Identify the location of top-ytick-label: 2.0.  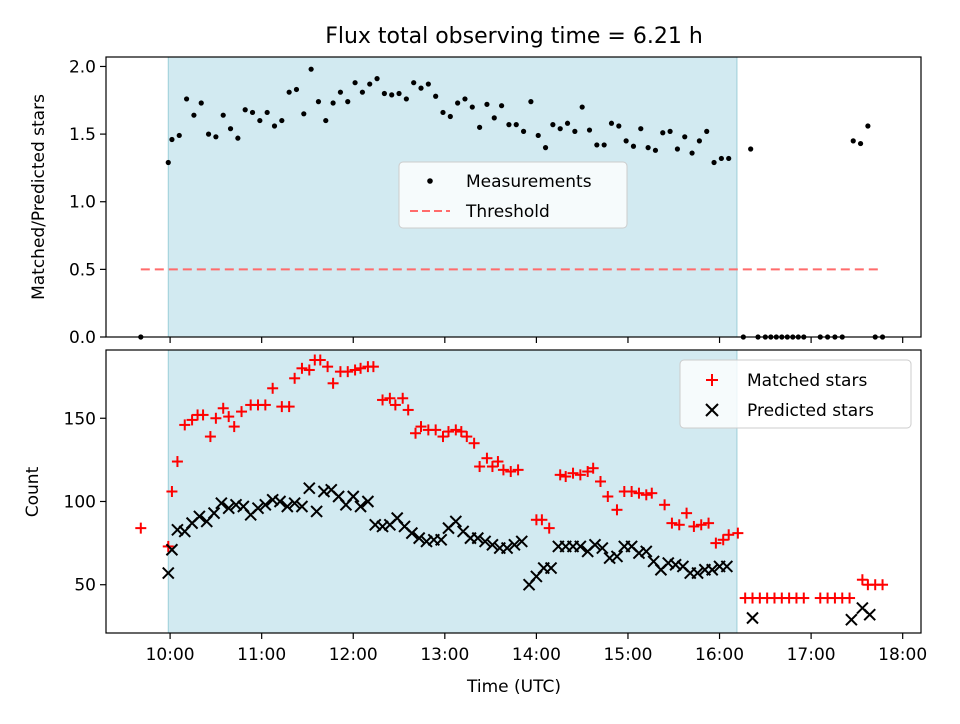
(82, 67).